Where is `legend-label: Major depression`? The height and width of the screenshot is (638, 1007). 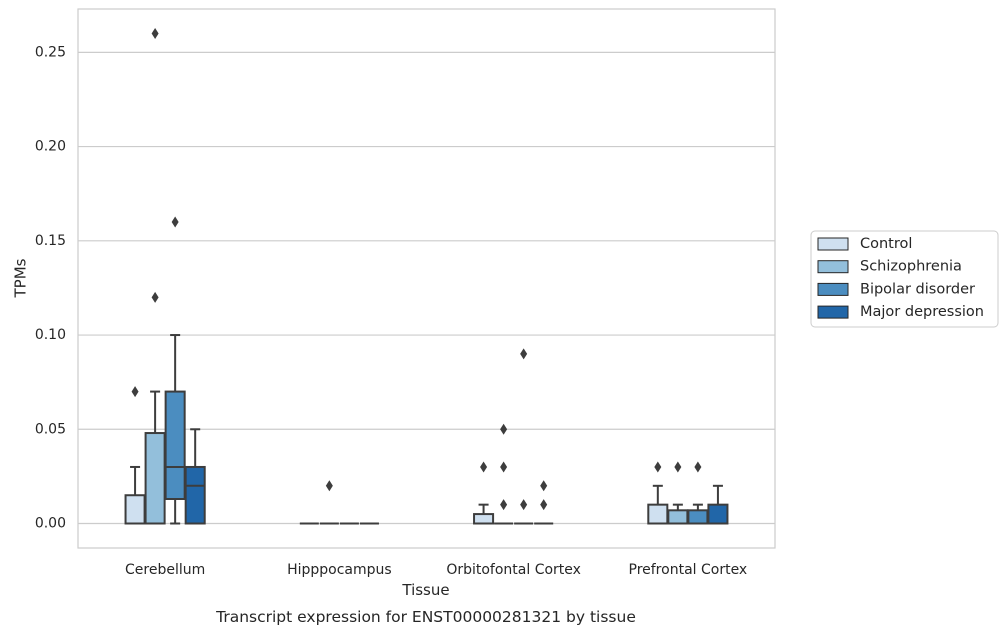 legend-label: Major depression is located at coordinates (922, 312).